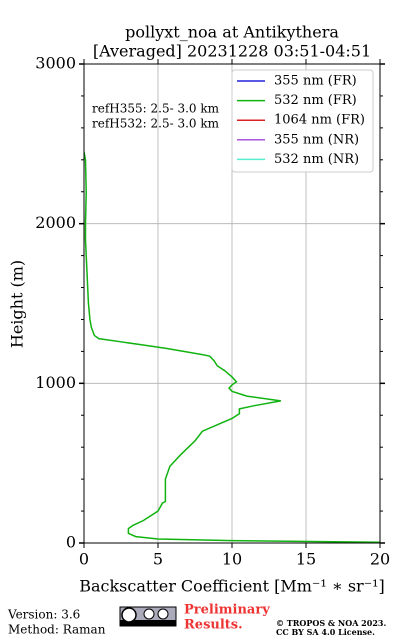  Describe the element at coordinates (232, 51) in the screenshot. I see `chart-title: [Averaged] 20231228 03:51-04:51` at that location.